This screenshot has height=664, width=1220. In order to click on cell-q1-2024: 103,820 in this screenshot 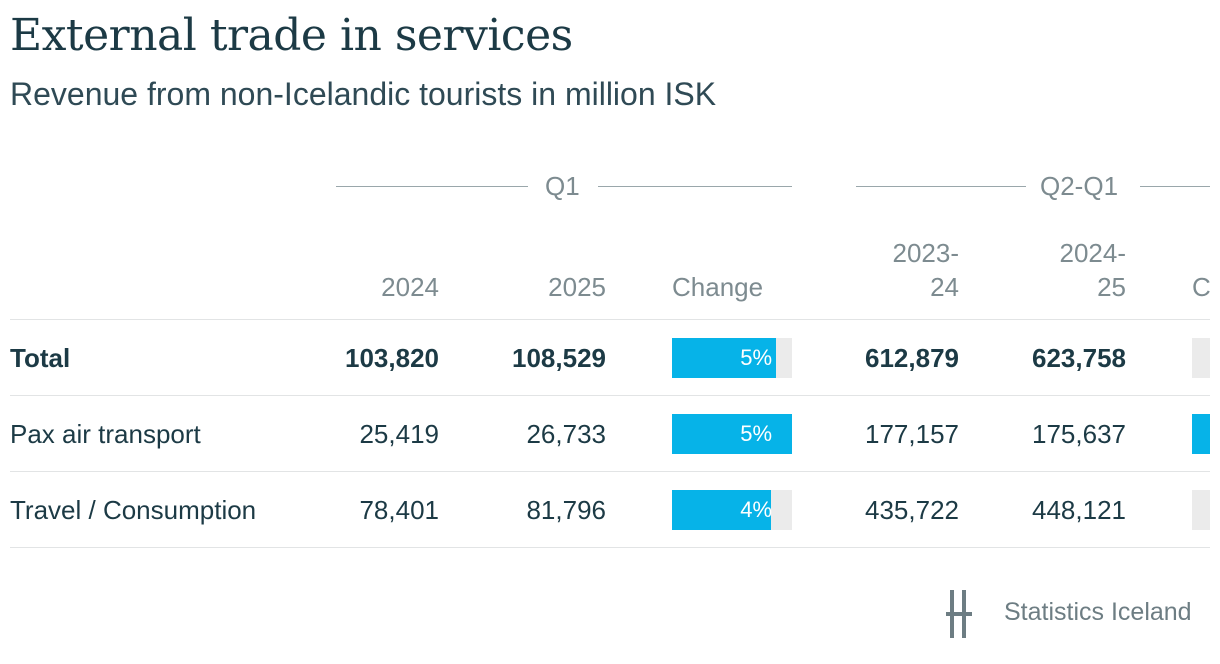, I will do `click(392, 358)`.